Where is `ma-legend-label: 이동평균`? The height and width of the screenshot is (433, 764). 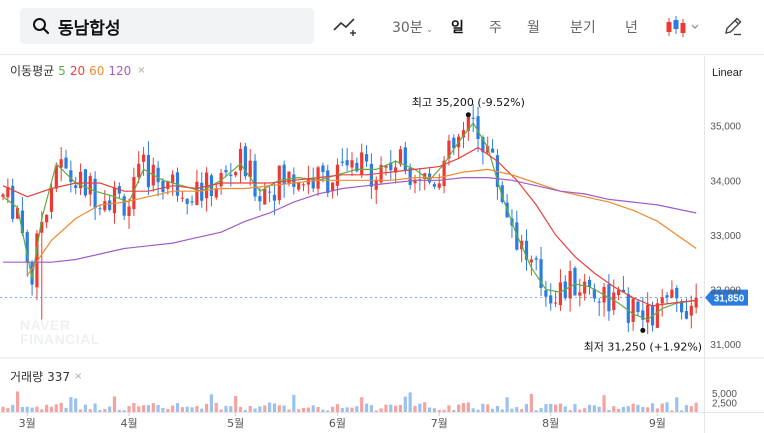 ma-legend-label: 이동평균 is located at coordinates (32, 71).